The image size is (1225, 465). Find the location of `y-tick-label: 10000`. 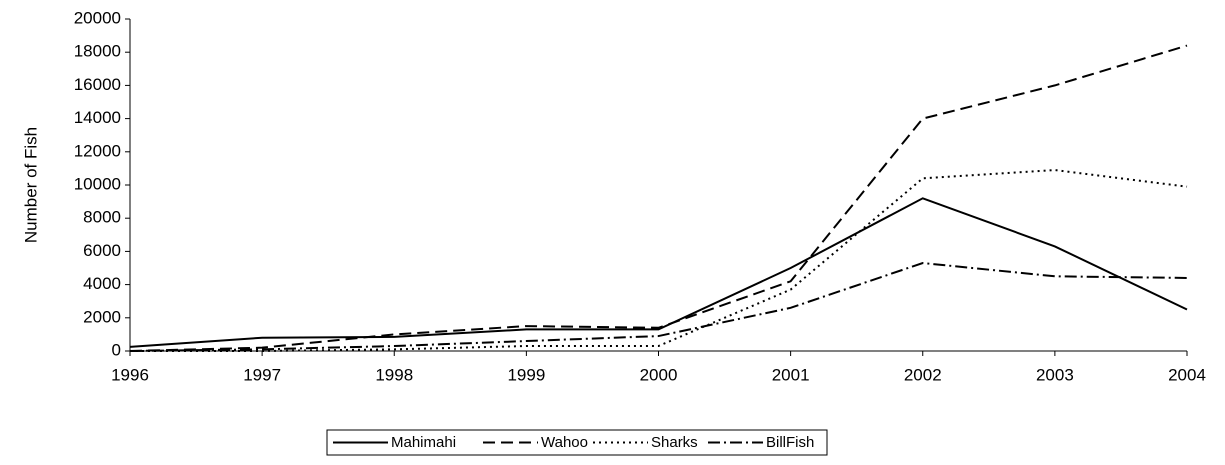

y-tick-label: 10000 is located at coordinates (97, 183).